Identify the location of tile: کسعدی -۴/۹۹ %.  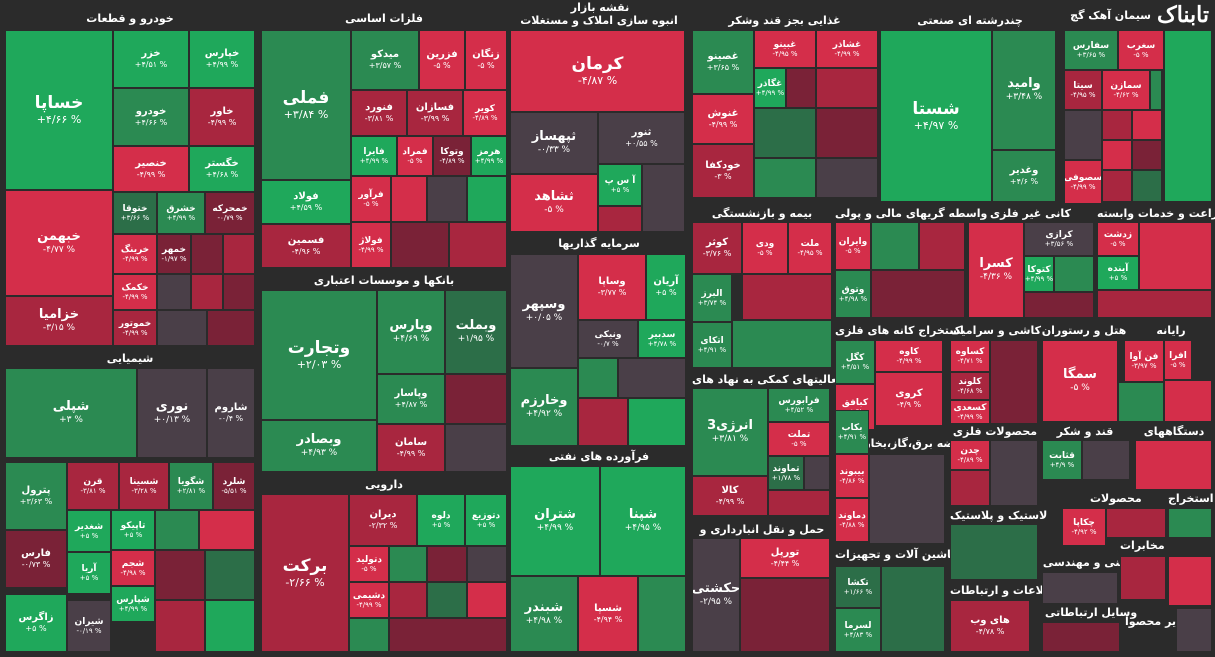
(970, 412).